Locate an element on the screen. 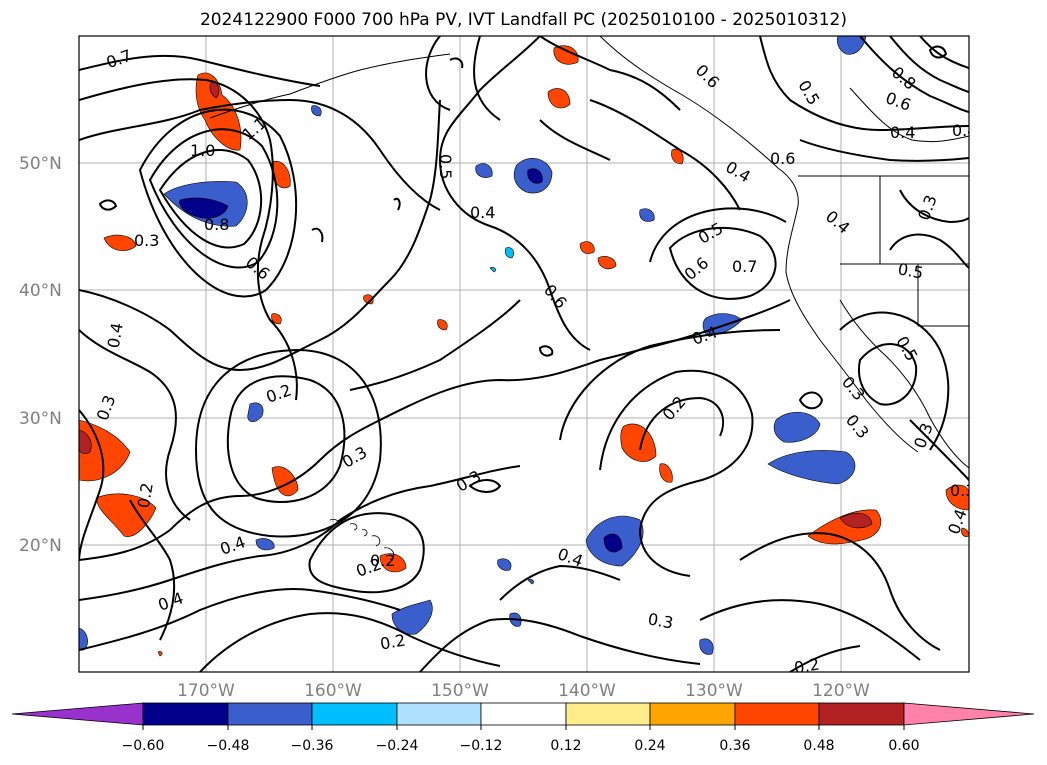 The width and height of the screenshot is (1047, 765). lat-label-40n: 40°N is located at coordinates (40, 291).